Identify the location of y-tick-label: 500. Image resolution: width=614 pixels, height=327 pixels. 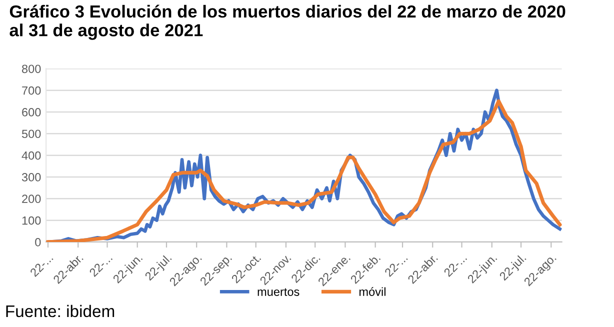
(31, 134).